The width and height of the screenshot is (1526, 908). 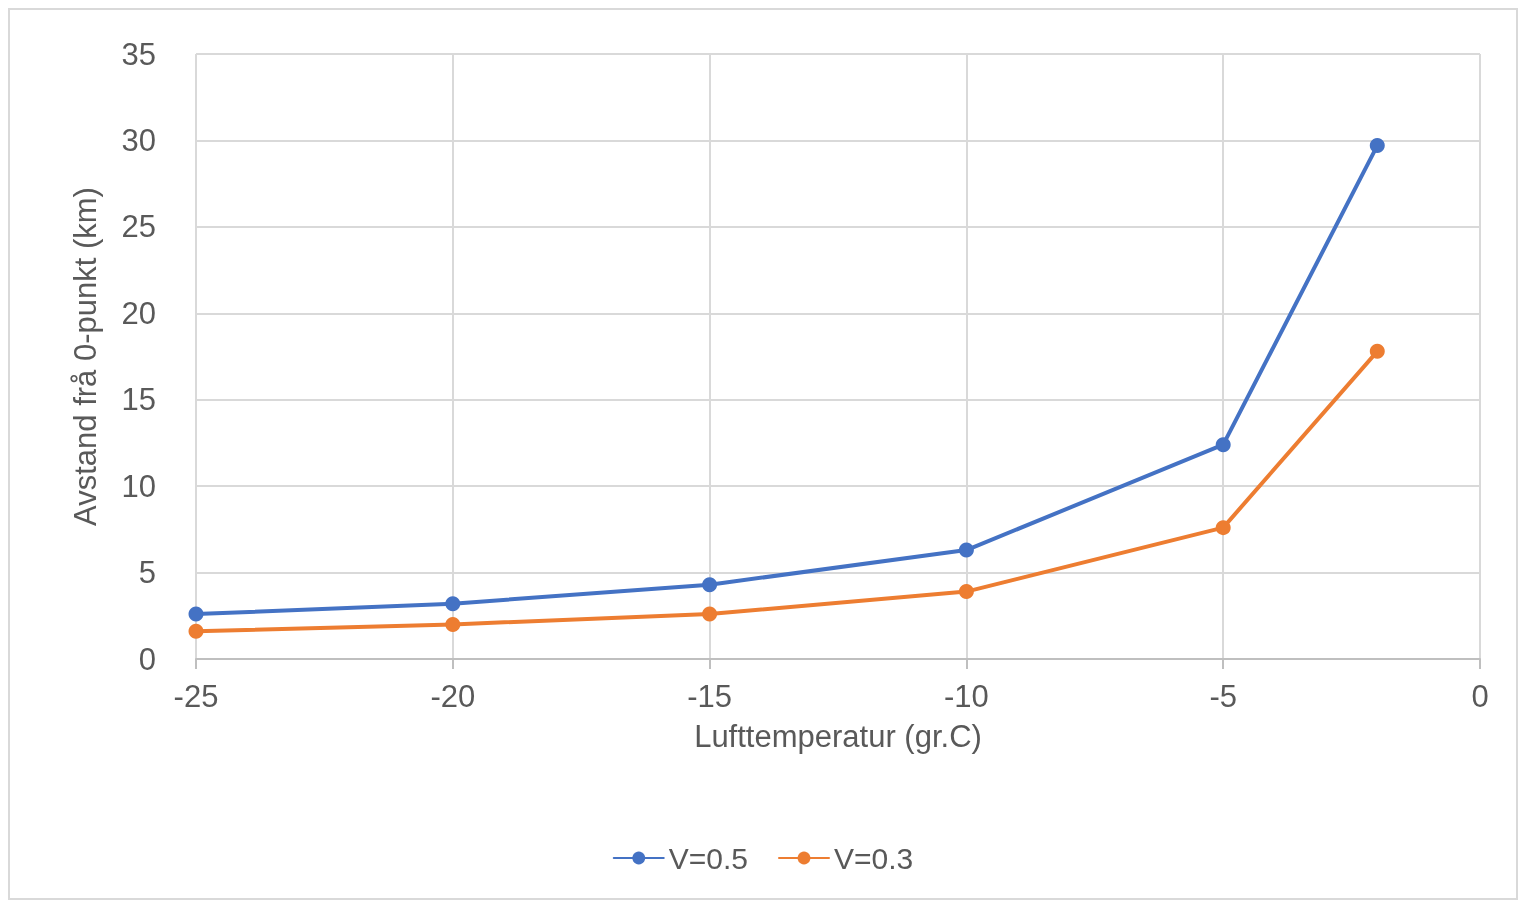 I want to click on legend-label: V=0.3, so click(x=874, y=858).